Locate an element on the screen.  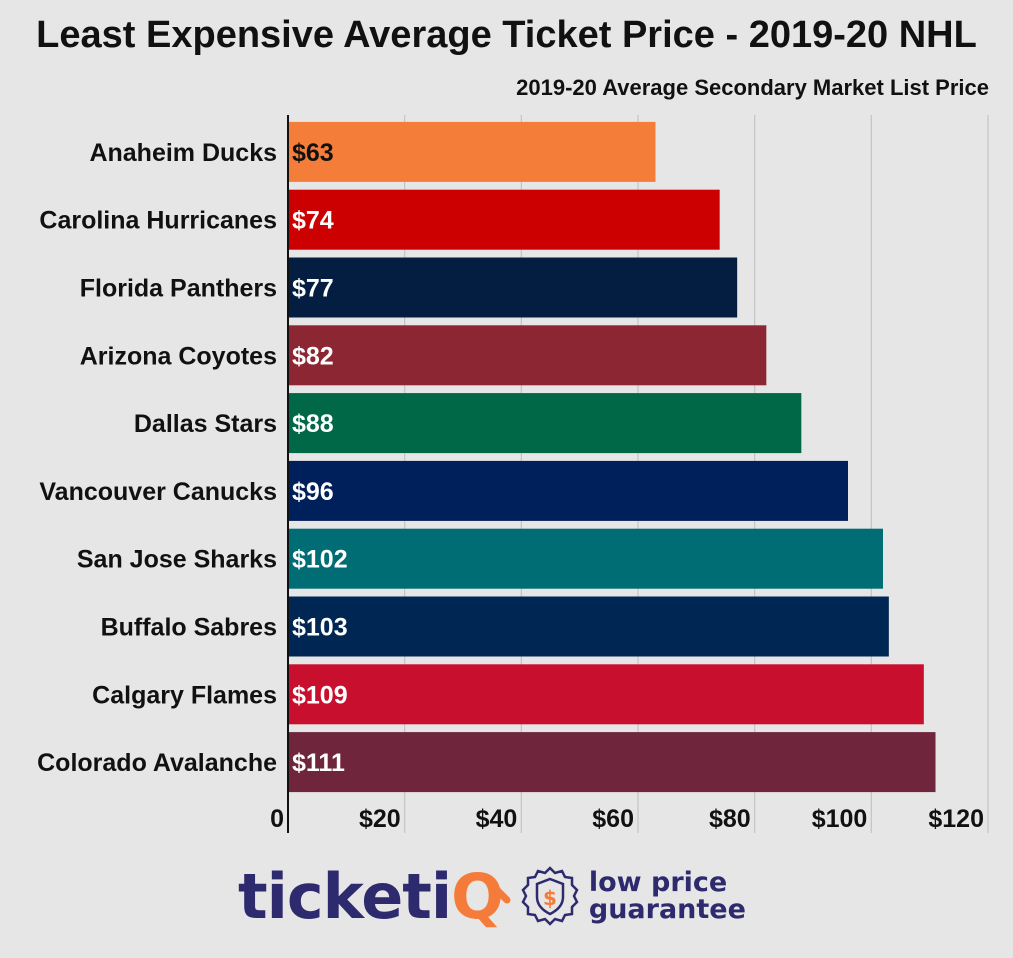
x-tick-label-60: $60 is located at coordinates (613, 819).